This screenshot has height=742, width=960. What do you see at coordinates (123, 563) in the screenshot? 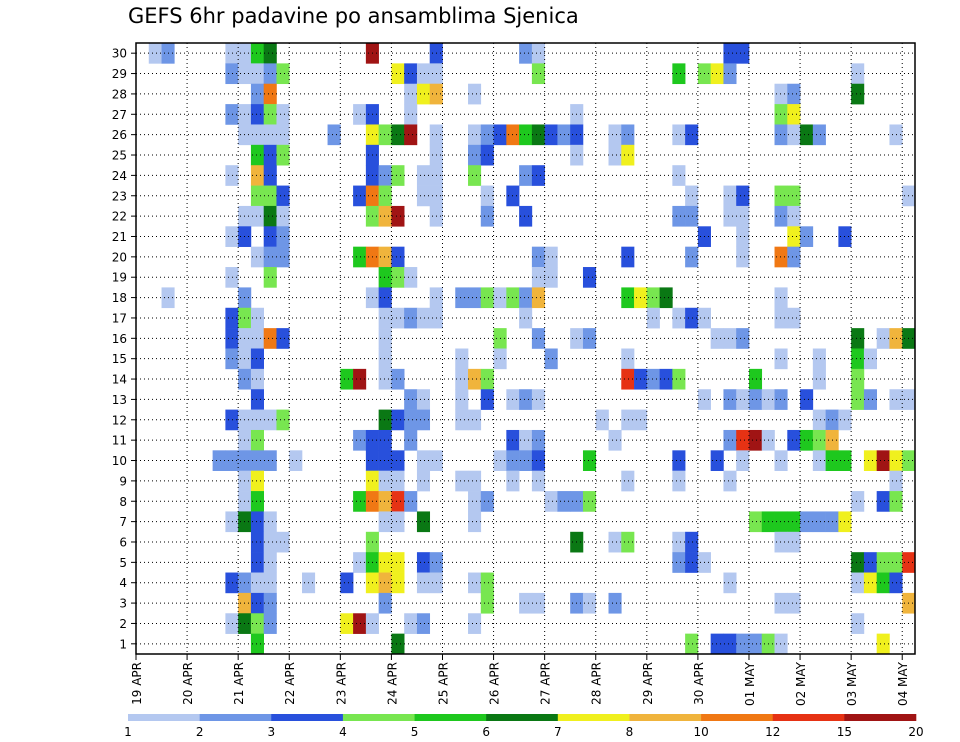
I see `y-tick-label: 5` at bounding box center [123, 563].